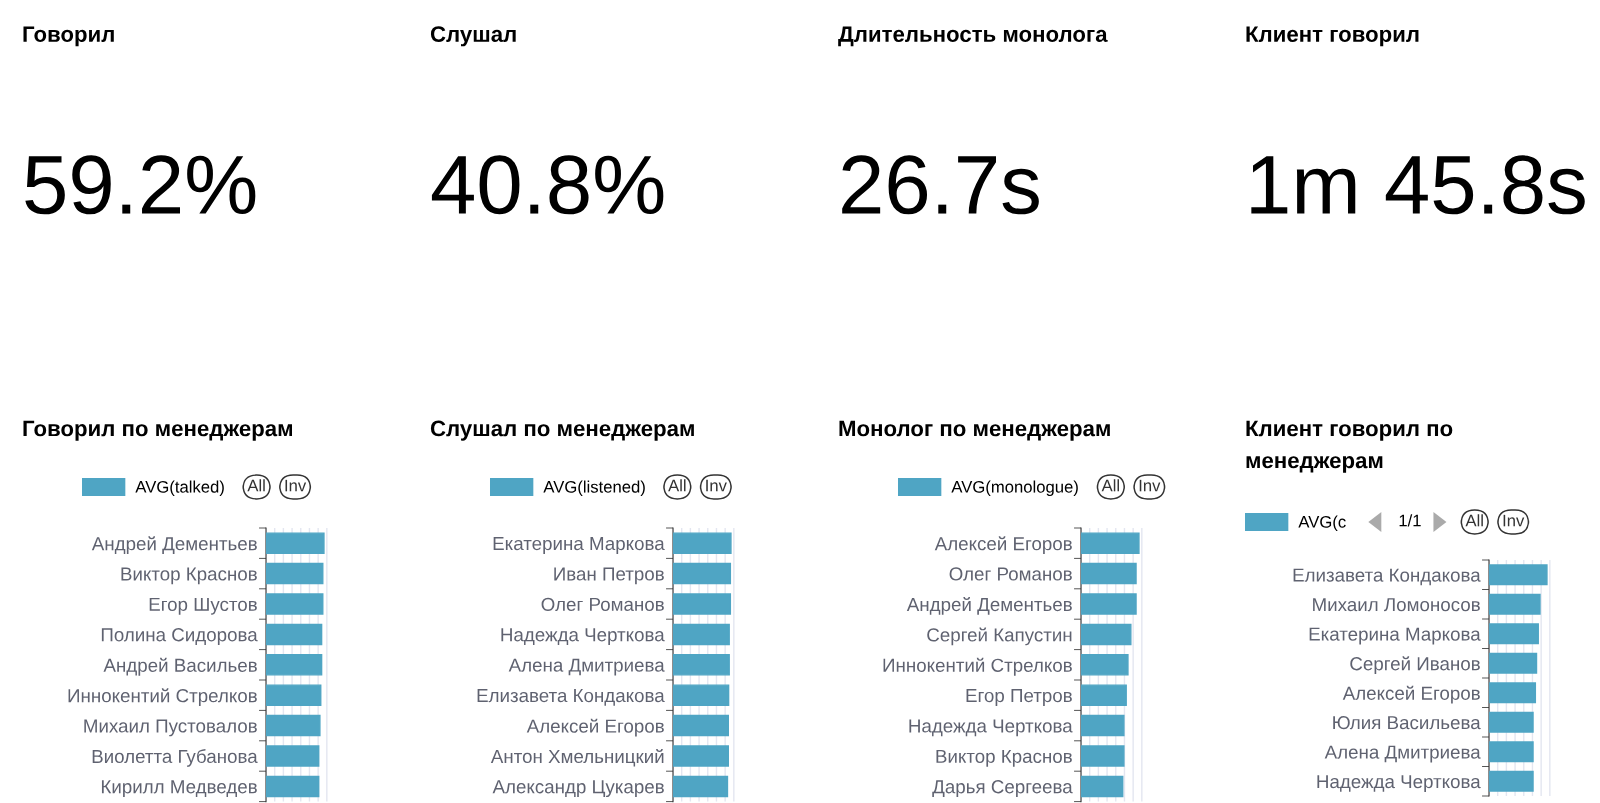 This screenshot has width=1600, height=803. I want to click on text: Слушал, so click(473, 36).